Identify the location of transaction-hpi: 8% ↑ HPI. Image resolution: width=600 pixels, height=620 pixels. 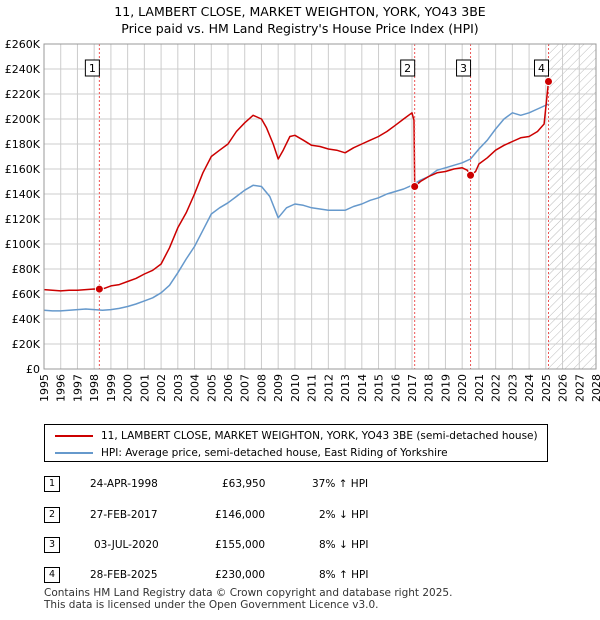
(344, 575).